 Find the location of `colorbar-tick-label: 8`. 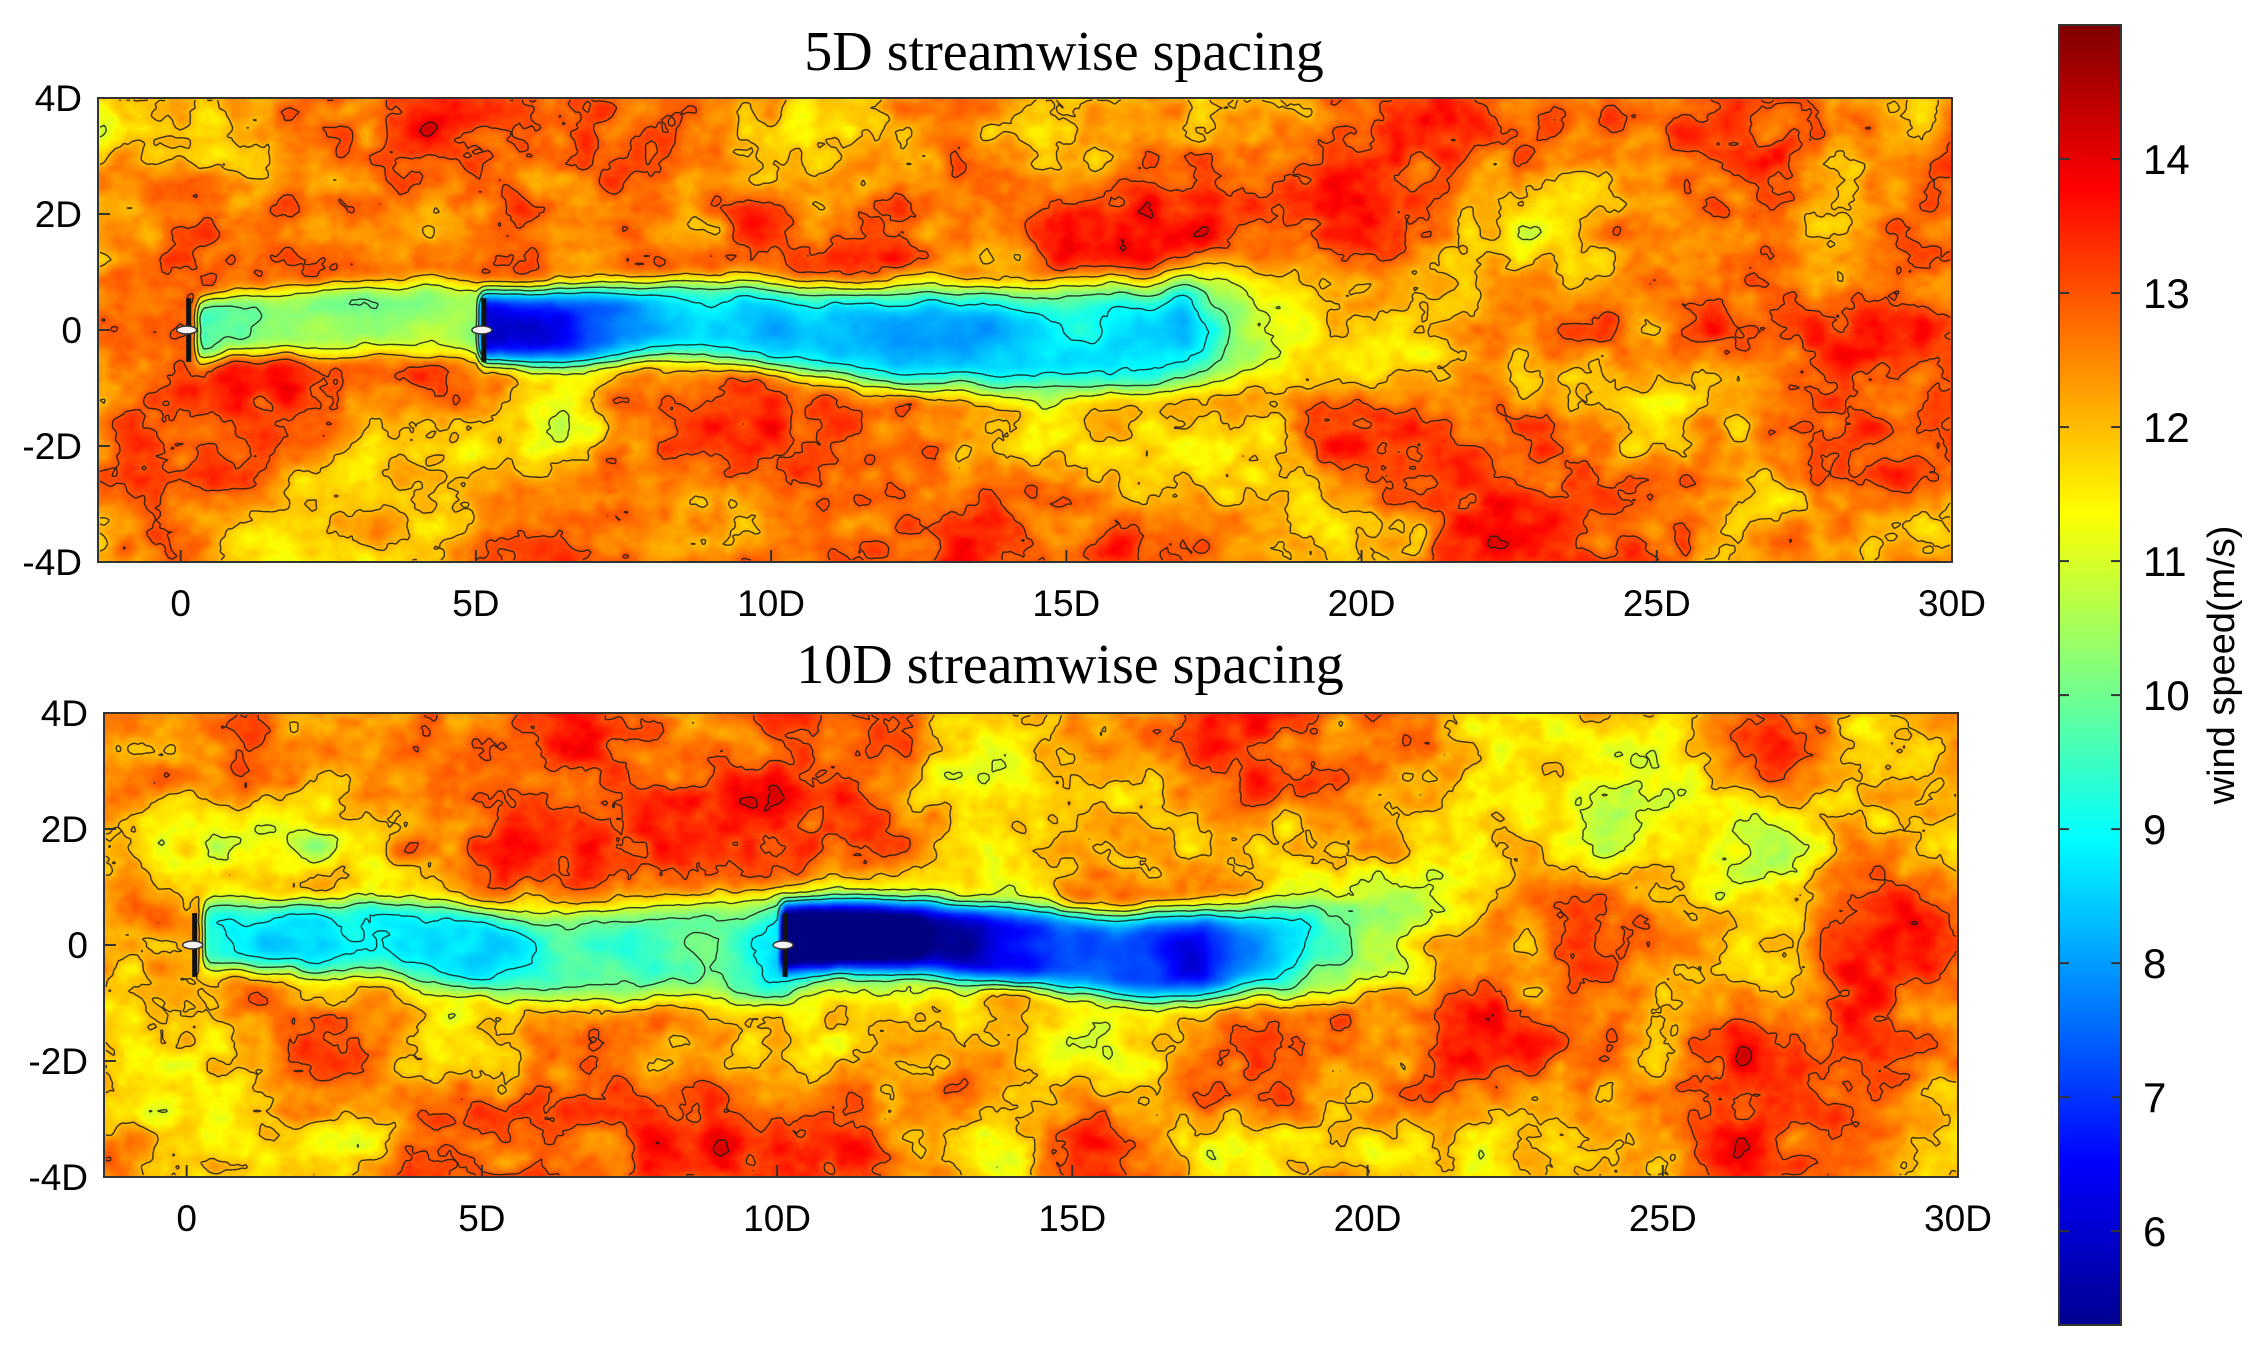

colorbar-tick-label: 8 is located at coordinates (2154, 963).